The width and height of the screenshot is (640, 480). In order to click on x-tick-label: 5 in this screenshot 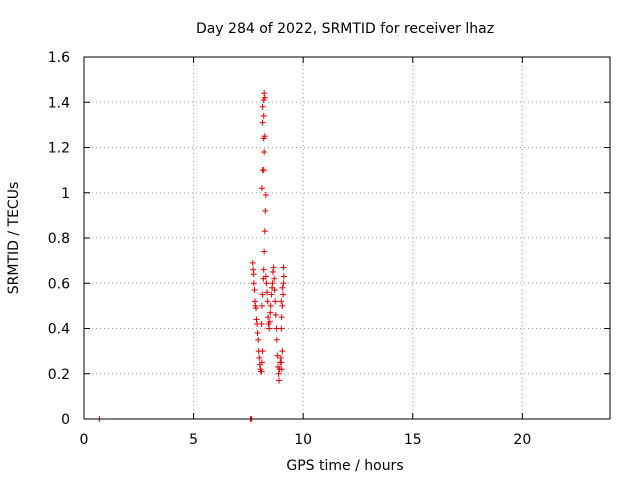, I will do `click(193, 440)`.